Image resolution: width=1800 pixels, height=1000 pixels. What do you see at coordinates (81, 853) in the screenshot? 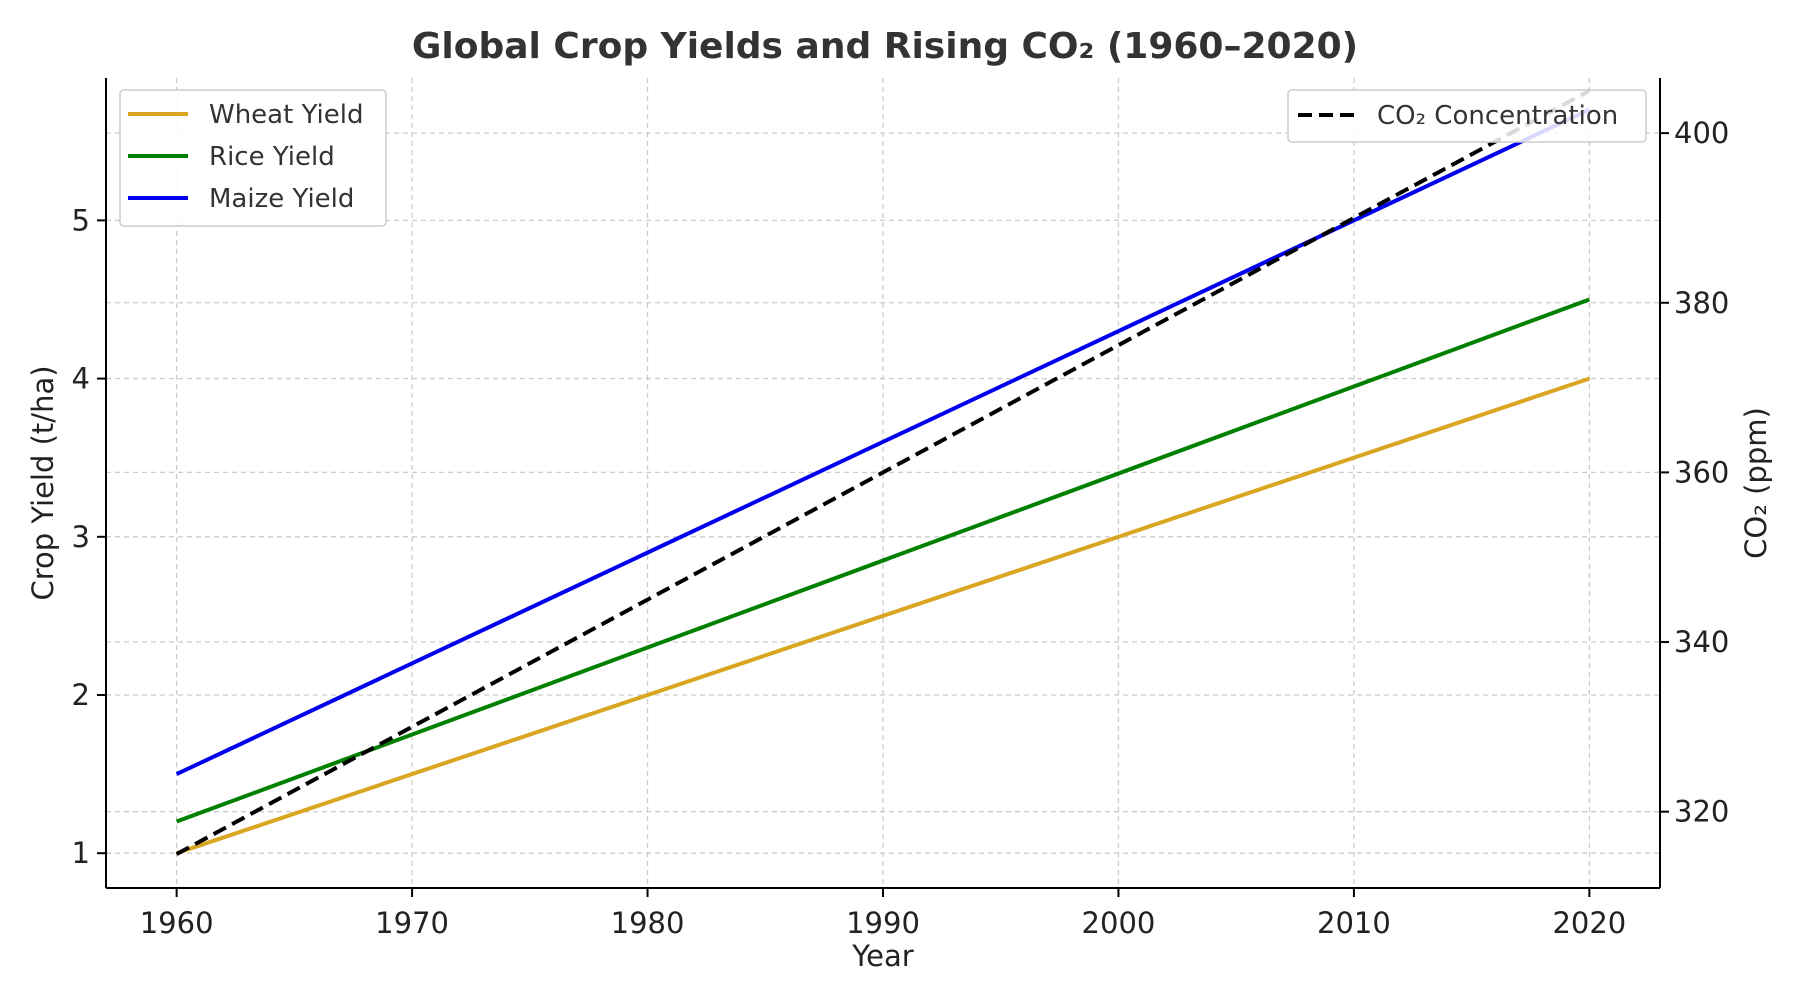
I see `y-tick-label-1: 1` at bounding box center [81, 853].